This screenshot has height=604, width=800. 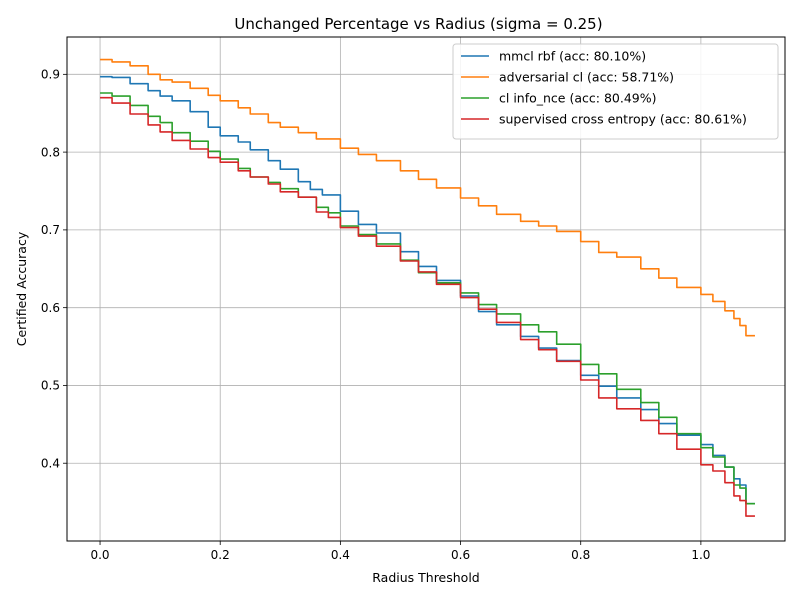 What do you see at coordinates (426, 577) in the screenshot?
I see `x-axis-label: Radius Threshold` at bounding box center [426, 577].